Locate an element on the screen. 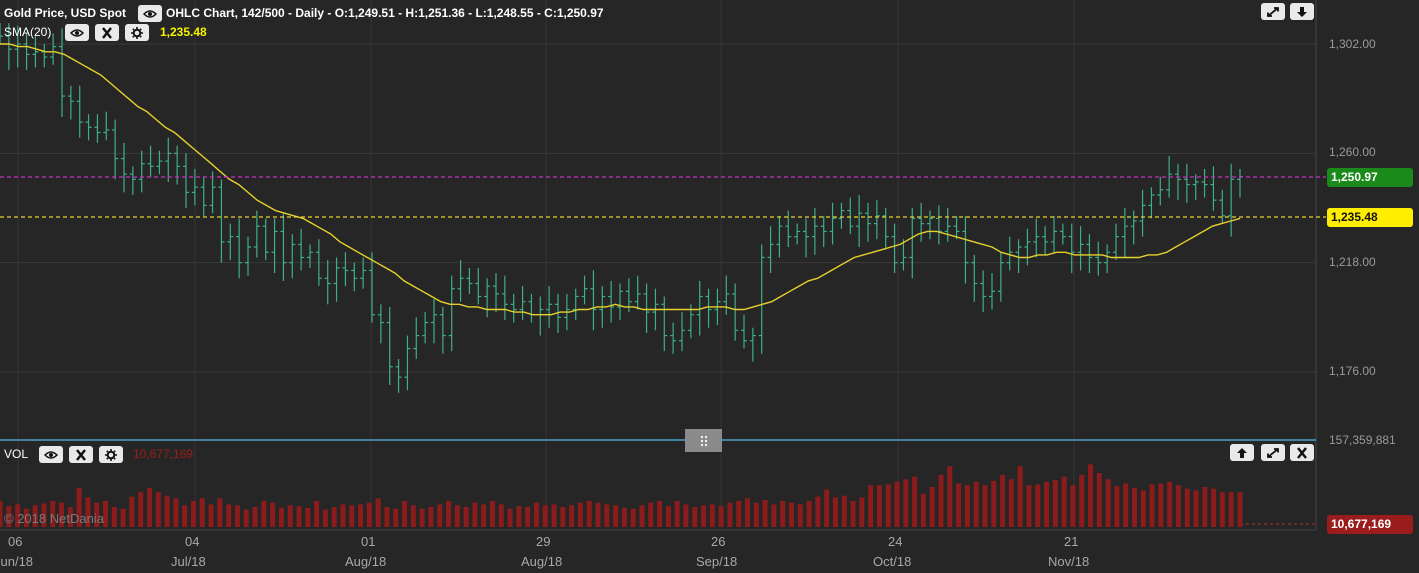 Image resolution: width=1419 pixels, height=573 pixels. eye-button is located at coordinates (150, 13).